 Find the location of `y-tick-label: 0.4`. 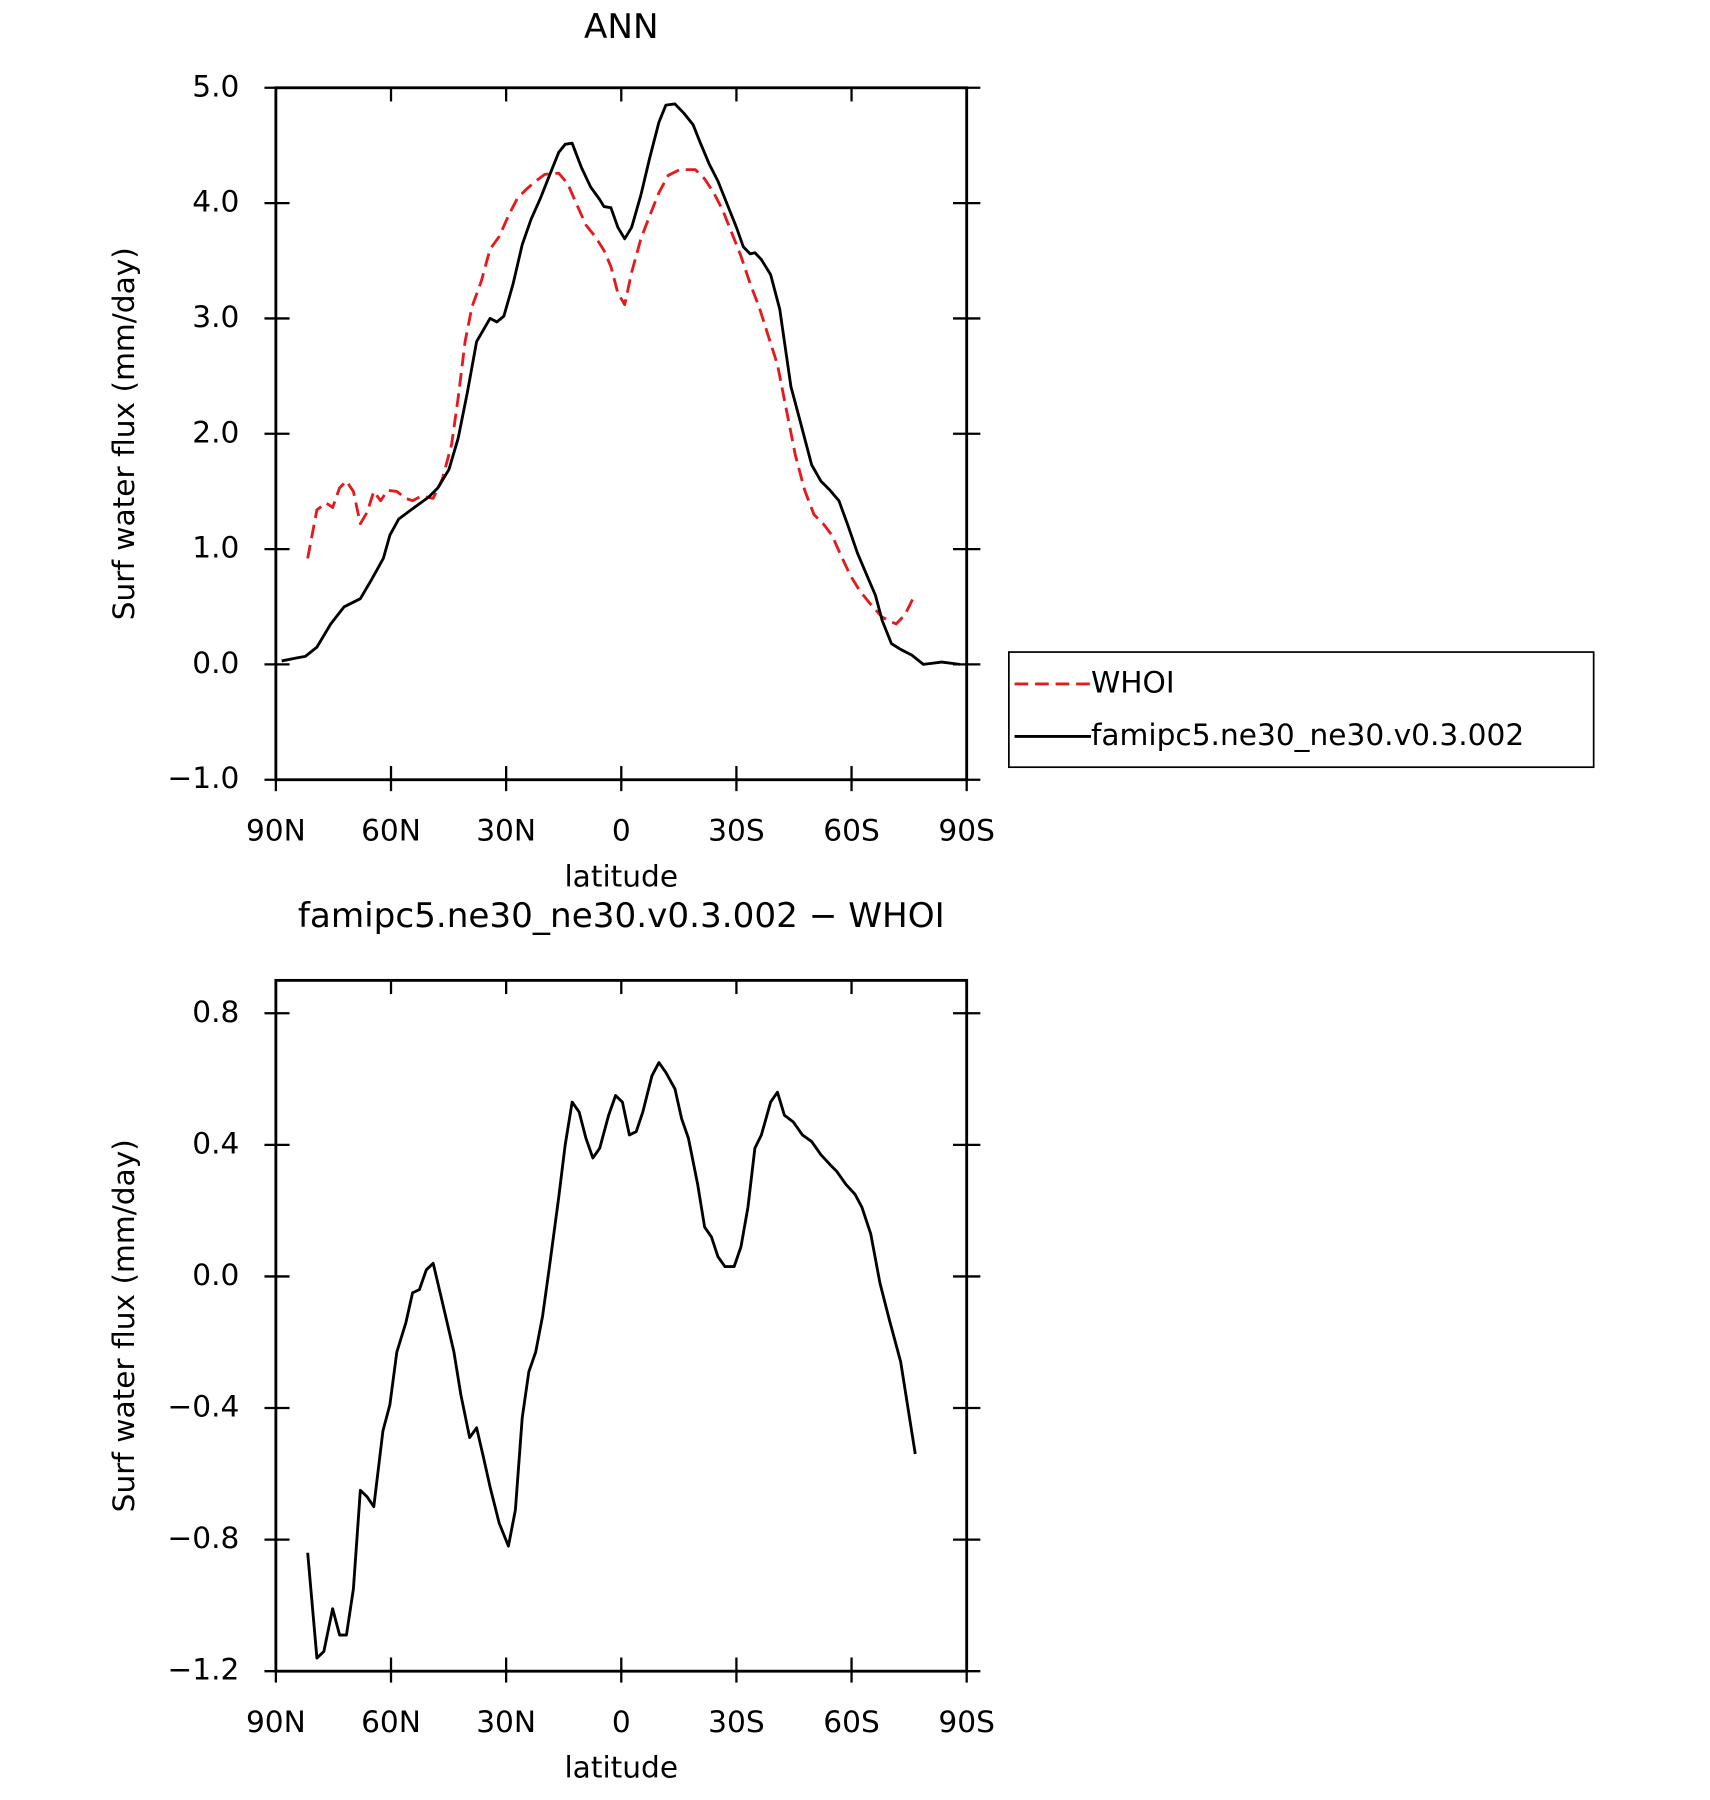

y-tick-label: 0.4 is located at coordinates (215, 1142).